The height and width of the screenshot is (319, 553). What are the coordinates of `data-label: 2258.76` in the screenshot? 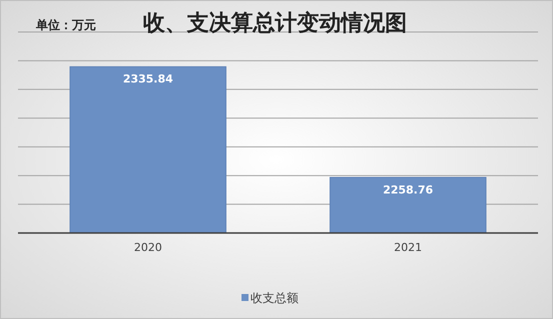 It's located at (408, 189).